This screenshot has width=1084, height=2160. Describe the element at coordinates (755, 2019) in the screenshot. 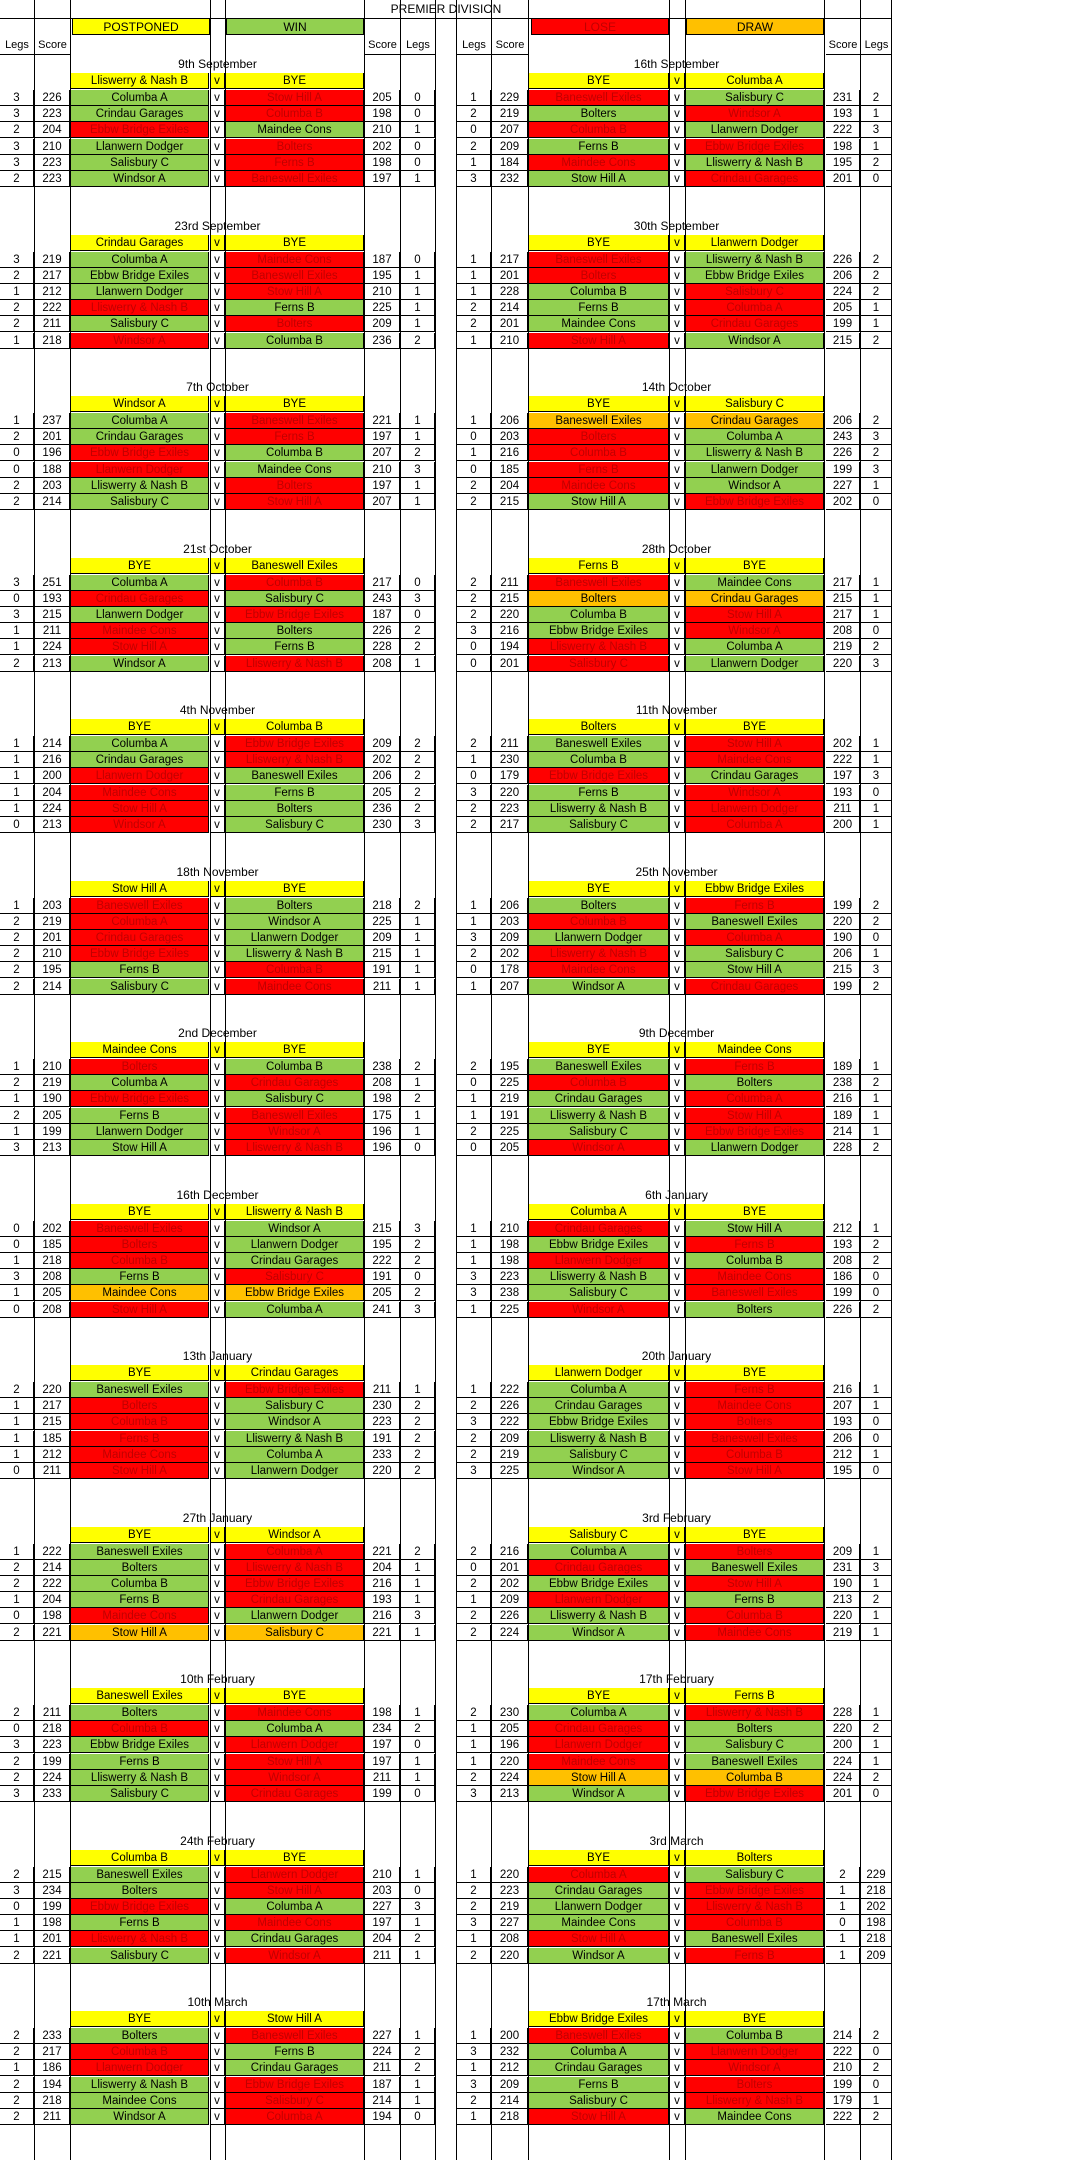

I see `bye-away-team: BYE` at that location.